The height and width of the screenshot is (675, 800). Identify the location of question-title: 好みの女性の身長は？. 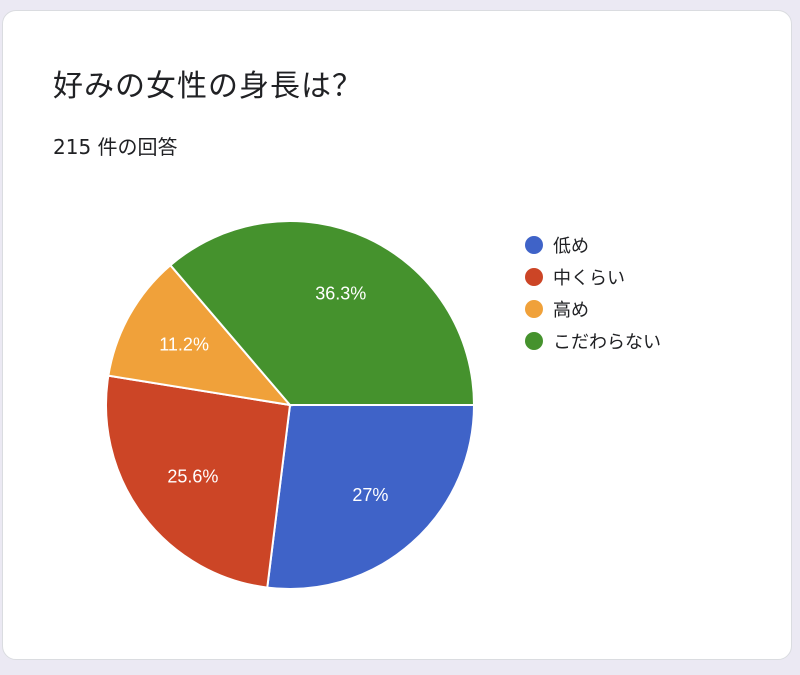
(208, 86).